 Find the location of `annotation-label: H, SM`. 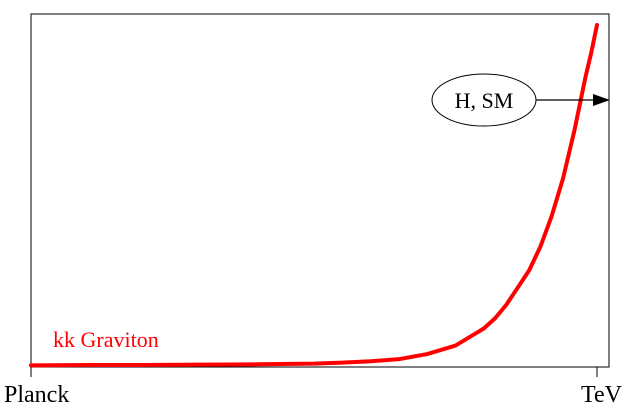

annotation-label: H, SM is located at coordinates (484, 100).